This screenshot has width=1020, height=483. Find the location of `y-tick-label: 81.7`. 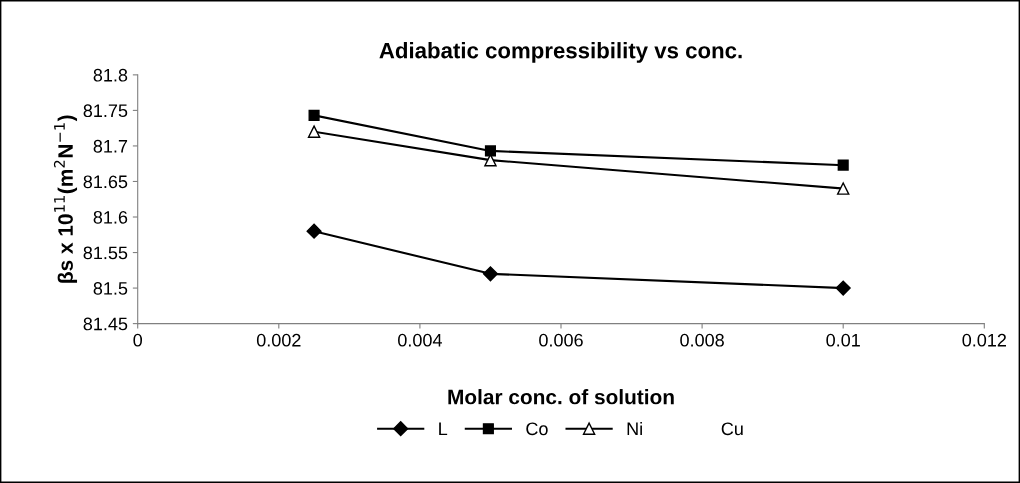

y-tick-label: 81.7 is located at coordinates (110, 146).